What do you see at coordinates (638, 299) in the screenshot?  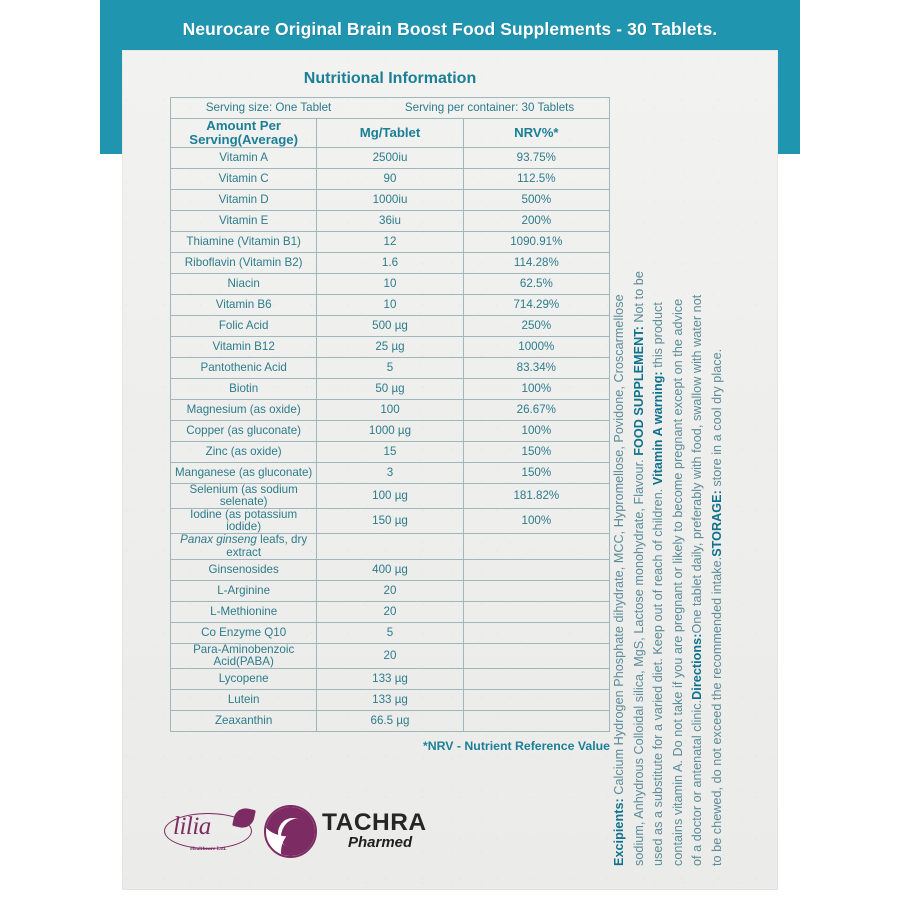 I see `side-text-segment: Not to be` at bounding box center [638, 299].